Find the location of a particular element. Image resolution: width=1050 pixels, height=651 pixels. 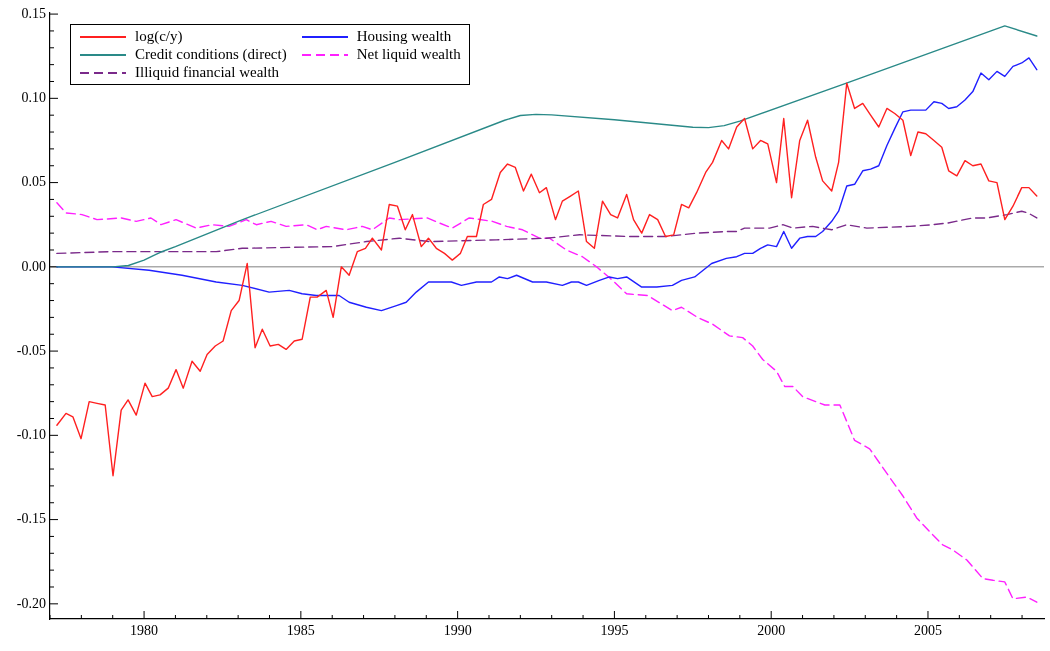

y-tick-label: 0.05 is located at coordinates (33, 182).